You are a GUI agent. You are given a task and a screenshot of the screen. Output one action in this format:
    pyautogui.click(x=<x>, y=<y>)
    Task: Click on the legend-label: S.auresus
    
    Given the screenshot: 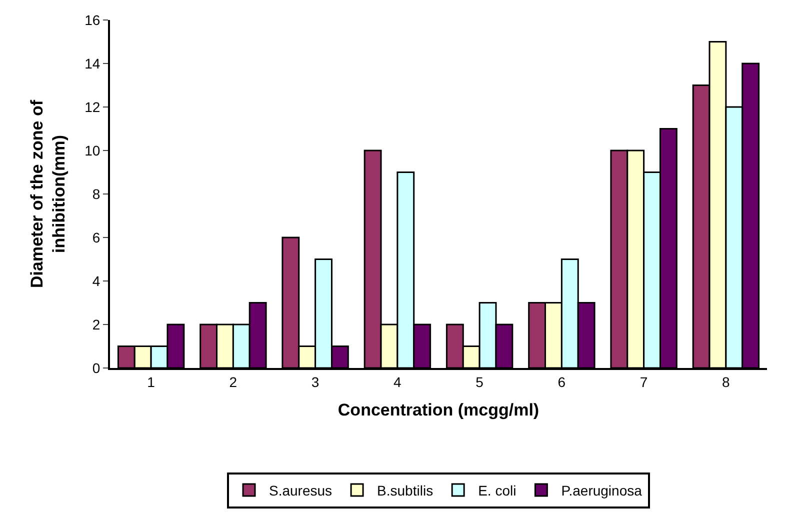 What is the action you would take?
    pyautogui.click(x=300, y=490)
    